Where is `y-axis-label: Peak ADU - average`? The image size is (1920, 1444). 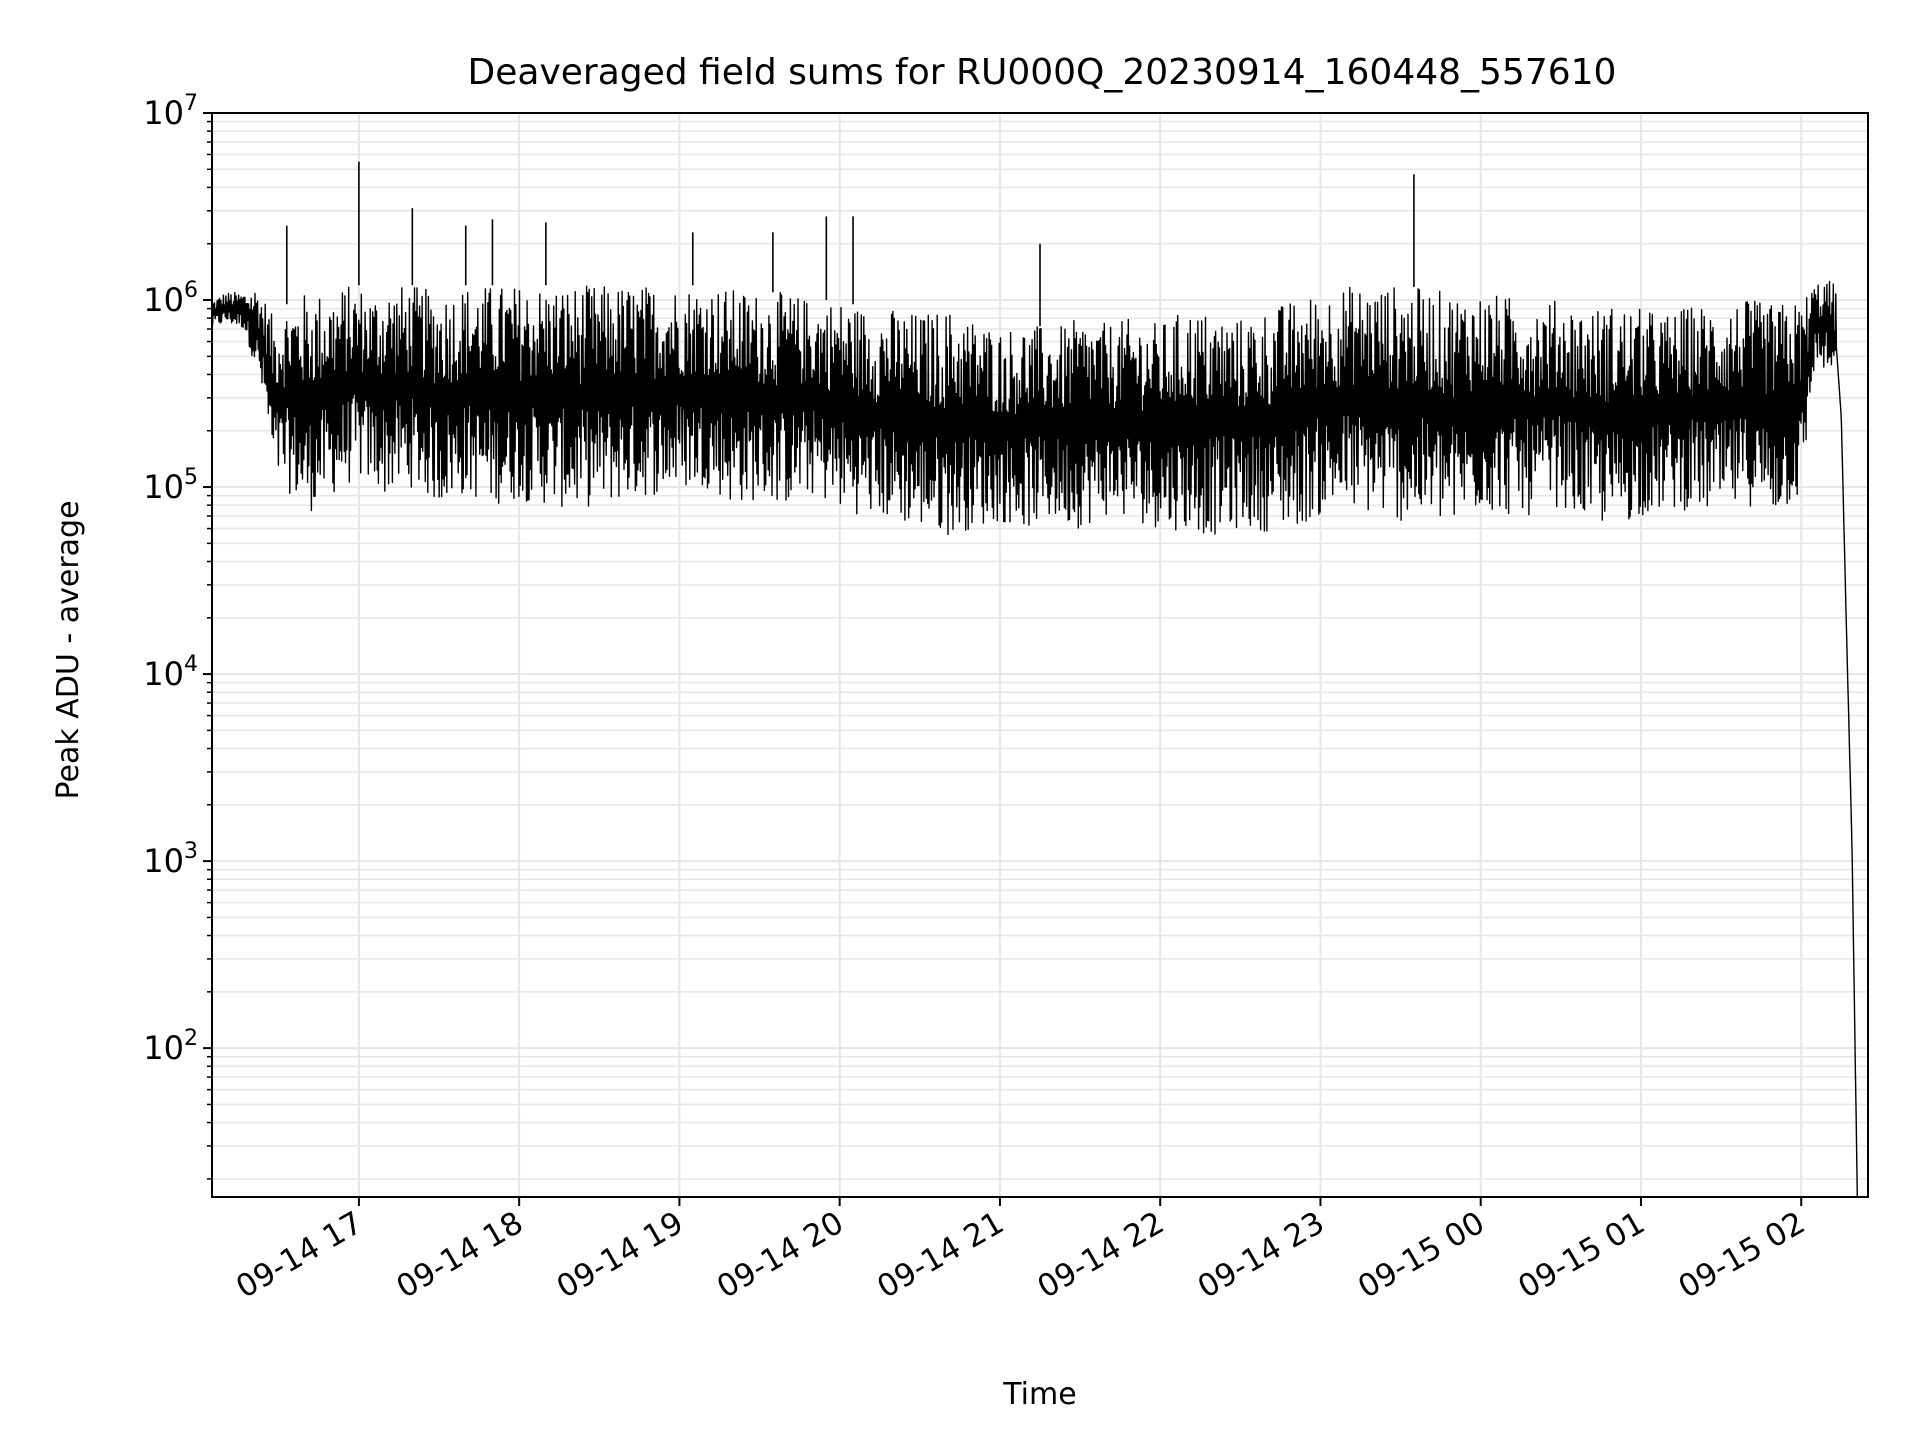 y-axis-label: Peak ADU - average is located at coordinates (68, 649).